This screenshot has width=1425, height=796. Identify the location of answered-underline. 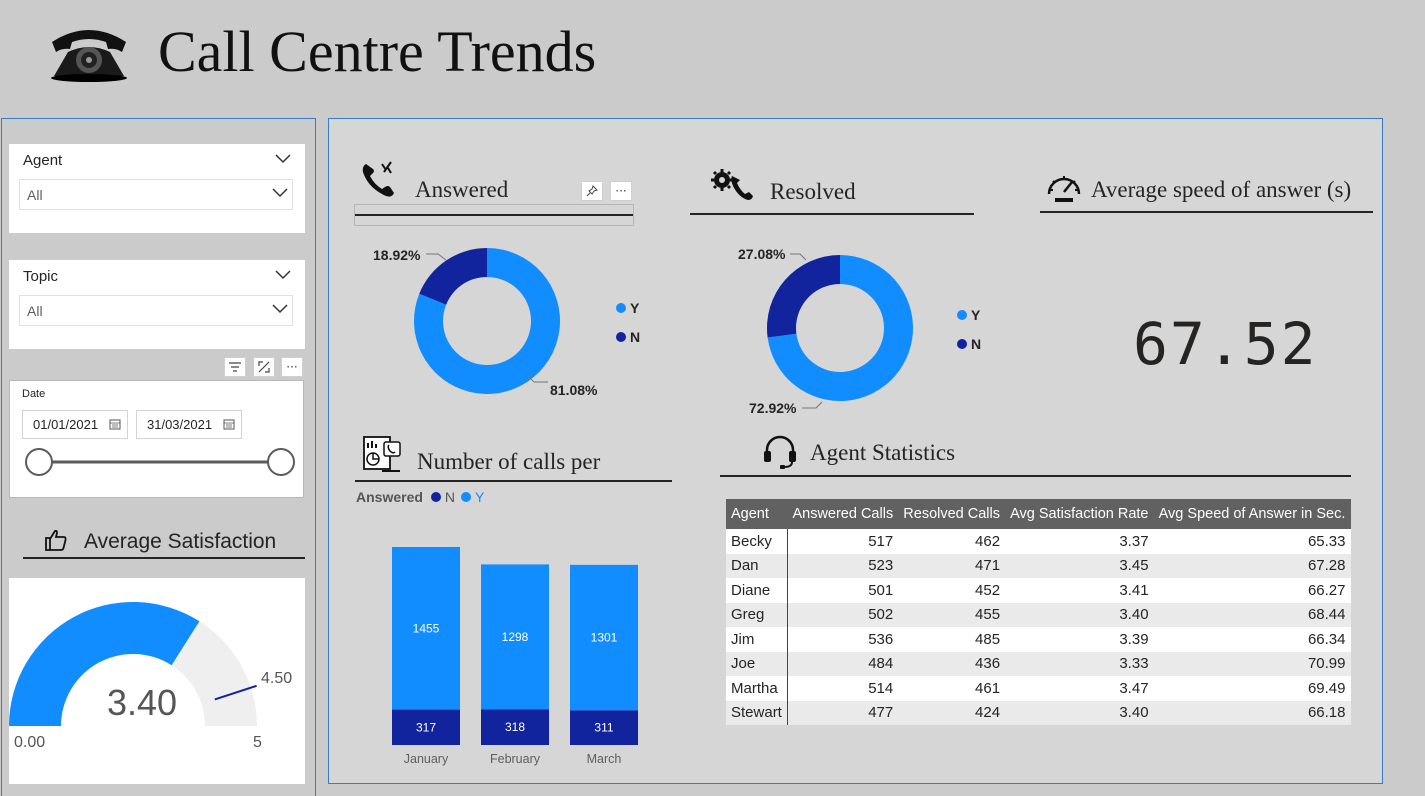
(494, 215).